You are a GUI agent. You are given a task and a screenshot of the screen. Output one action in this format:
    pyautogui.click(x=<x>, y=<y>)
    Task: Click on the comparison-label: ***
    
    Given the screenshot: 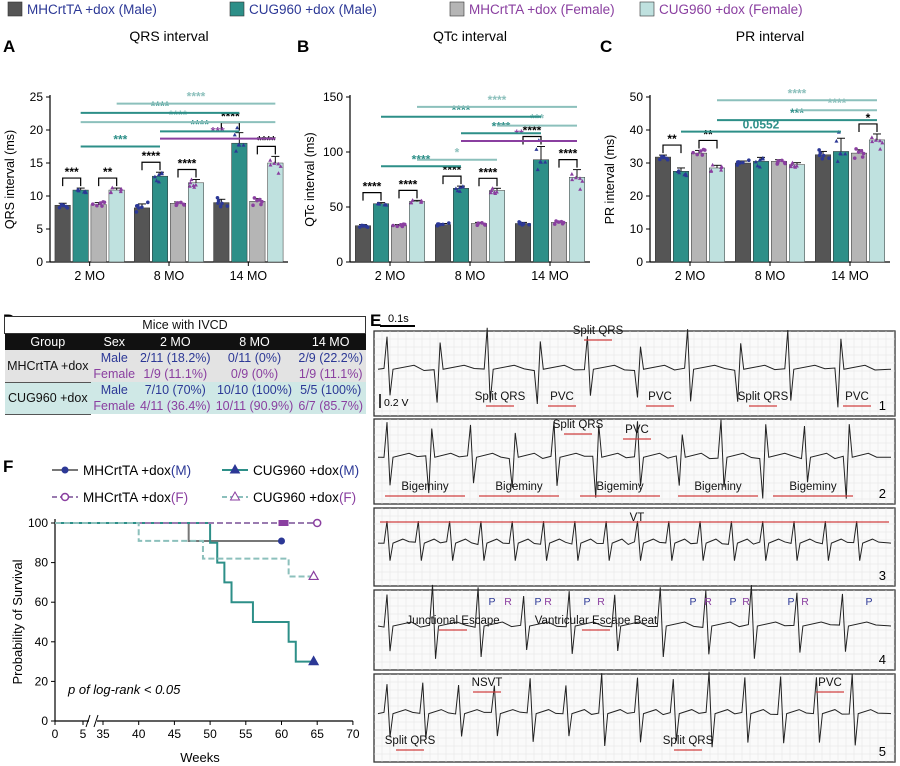 What is the action you would take?
    pyautogui.click(x=797, y=113)
    